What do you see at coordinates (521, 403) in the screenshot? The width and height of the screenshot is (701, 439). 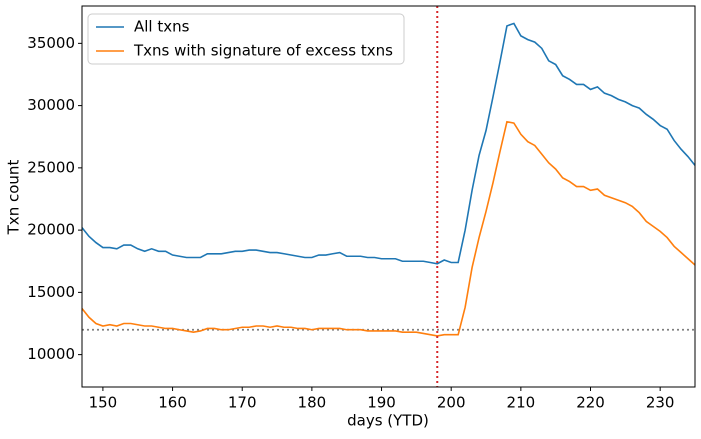 I see `x-tick-label: 210` at bounding box center [521, 403].